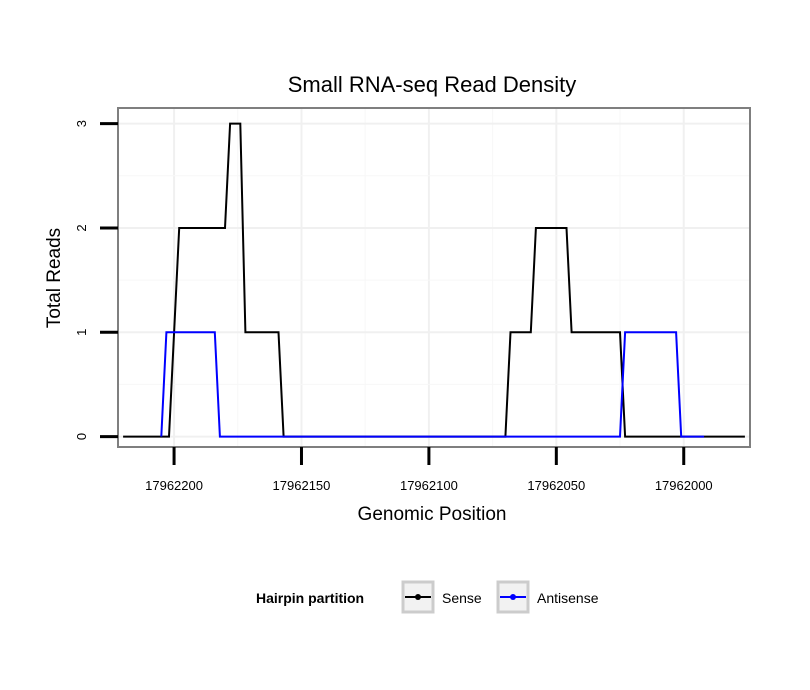 Image resolution: width=810 pixels, height=690 pixels. I want to click on x-tick-label: 17962000, so click(684, 485).